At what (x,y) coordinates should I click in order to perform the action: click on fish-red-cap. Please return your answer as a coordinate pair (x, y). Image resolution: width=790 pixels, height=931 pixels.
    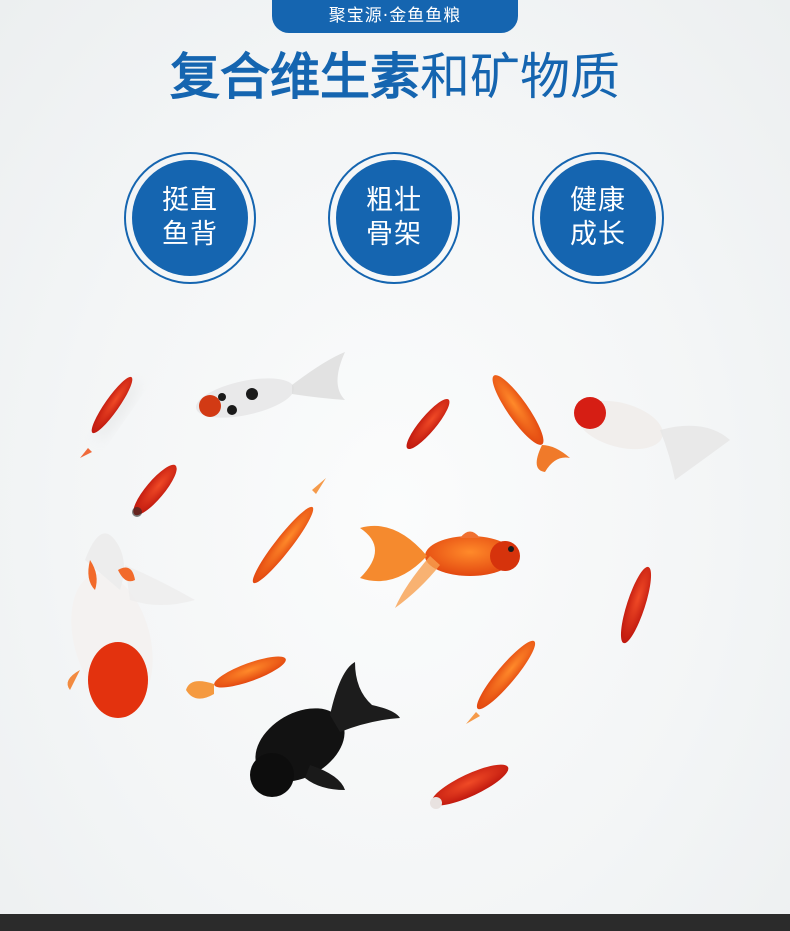
    Looking at the image, I should click on (652, 438).